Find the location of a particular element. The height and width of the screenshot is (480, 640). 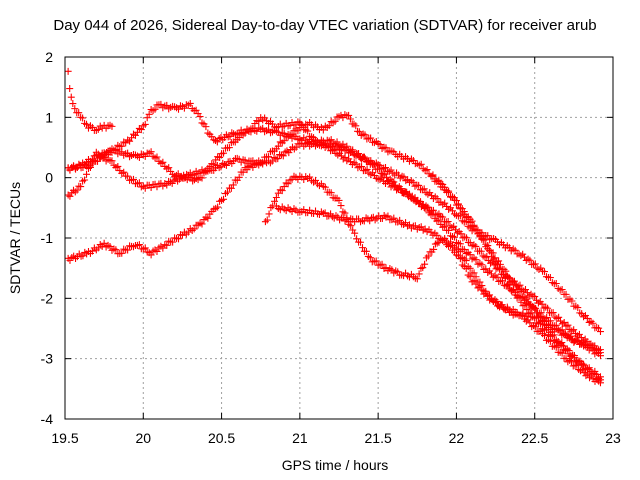

y-tick-label: 0 is located at coordinates (49, 178).